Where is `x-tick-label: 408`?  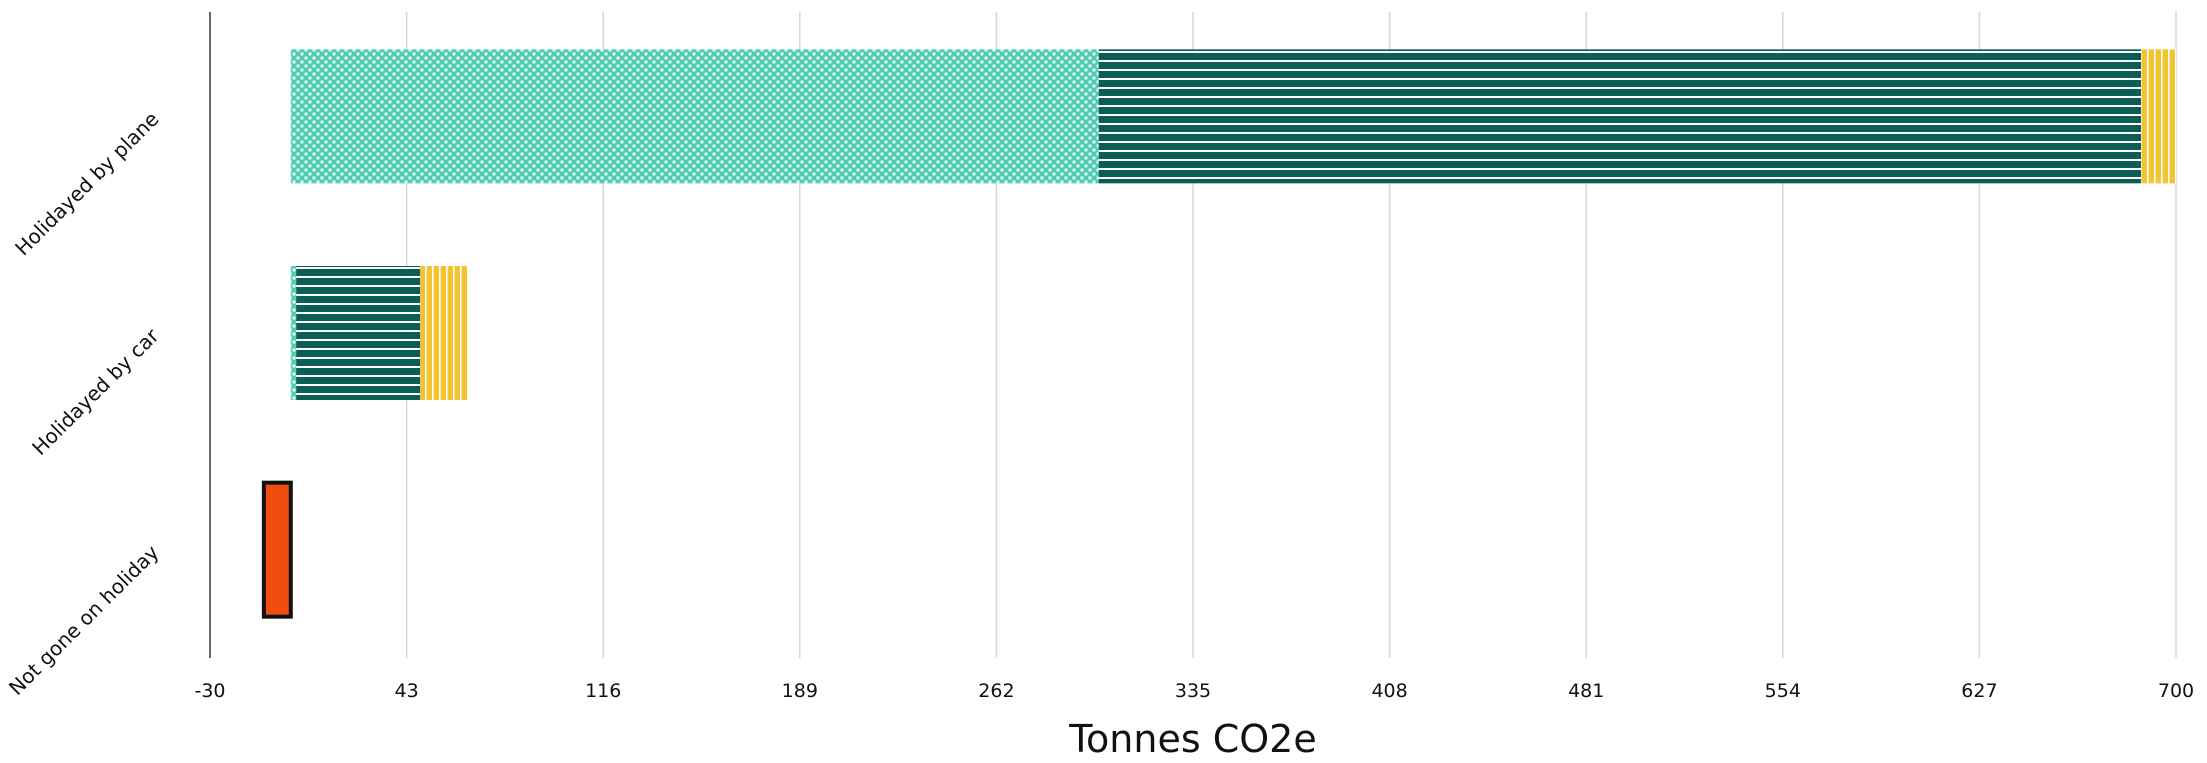 x-tick-label: 408 is located at coordinates (1389, 691).